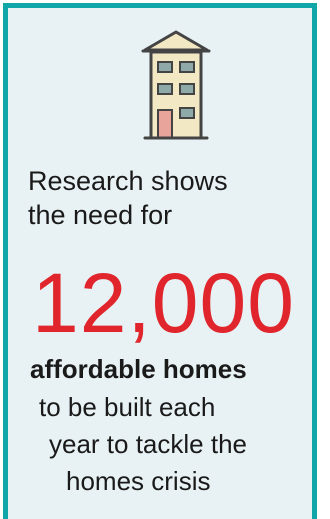  What do you see at coordinates (138, 481) in the screenshot?
I see `tail-text-line-3: homes crisis` at bounding box center [138, 481].